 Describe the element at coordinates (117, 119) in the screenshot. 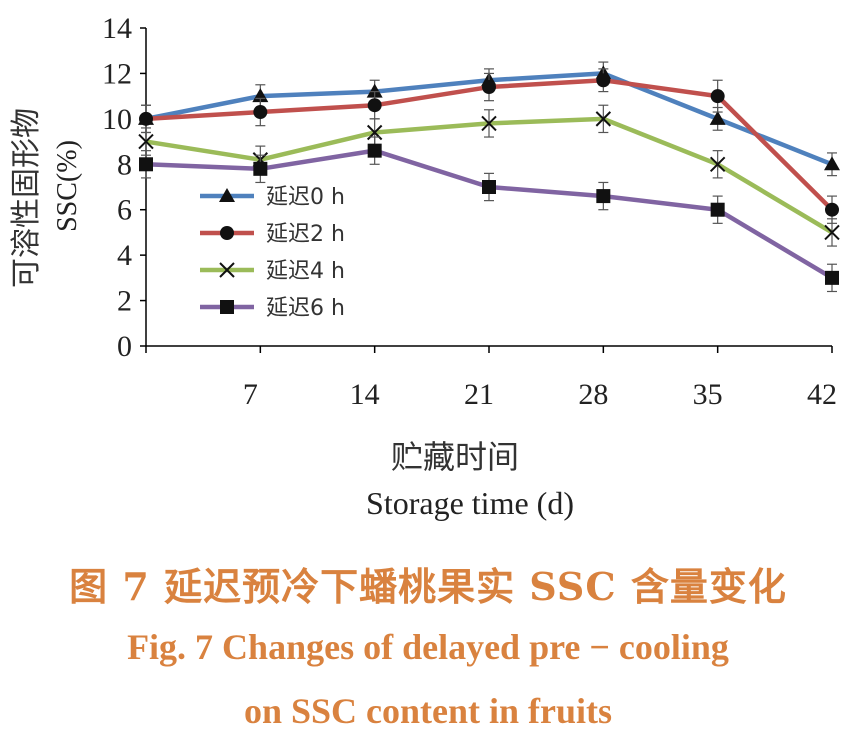

I see `y-tick-label: 10` at that location.